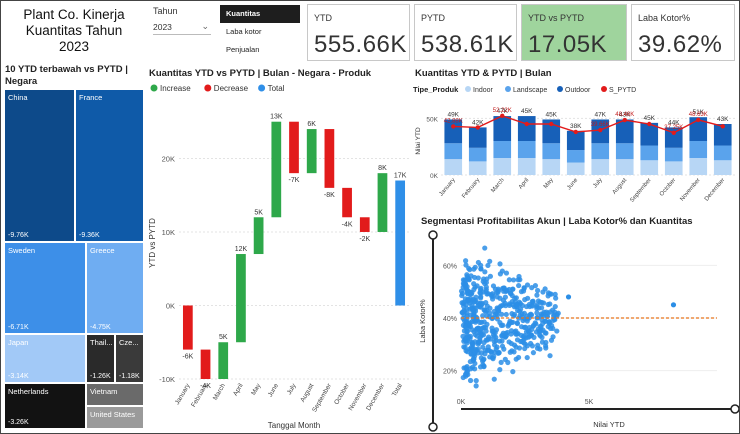 The image size is (740, 434). What do you see at coordinates (292, 389) in the screenshot?
I see `x-tick-label: July` at bounding box center [292, 389].